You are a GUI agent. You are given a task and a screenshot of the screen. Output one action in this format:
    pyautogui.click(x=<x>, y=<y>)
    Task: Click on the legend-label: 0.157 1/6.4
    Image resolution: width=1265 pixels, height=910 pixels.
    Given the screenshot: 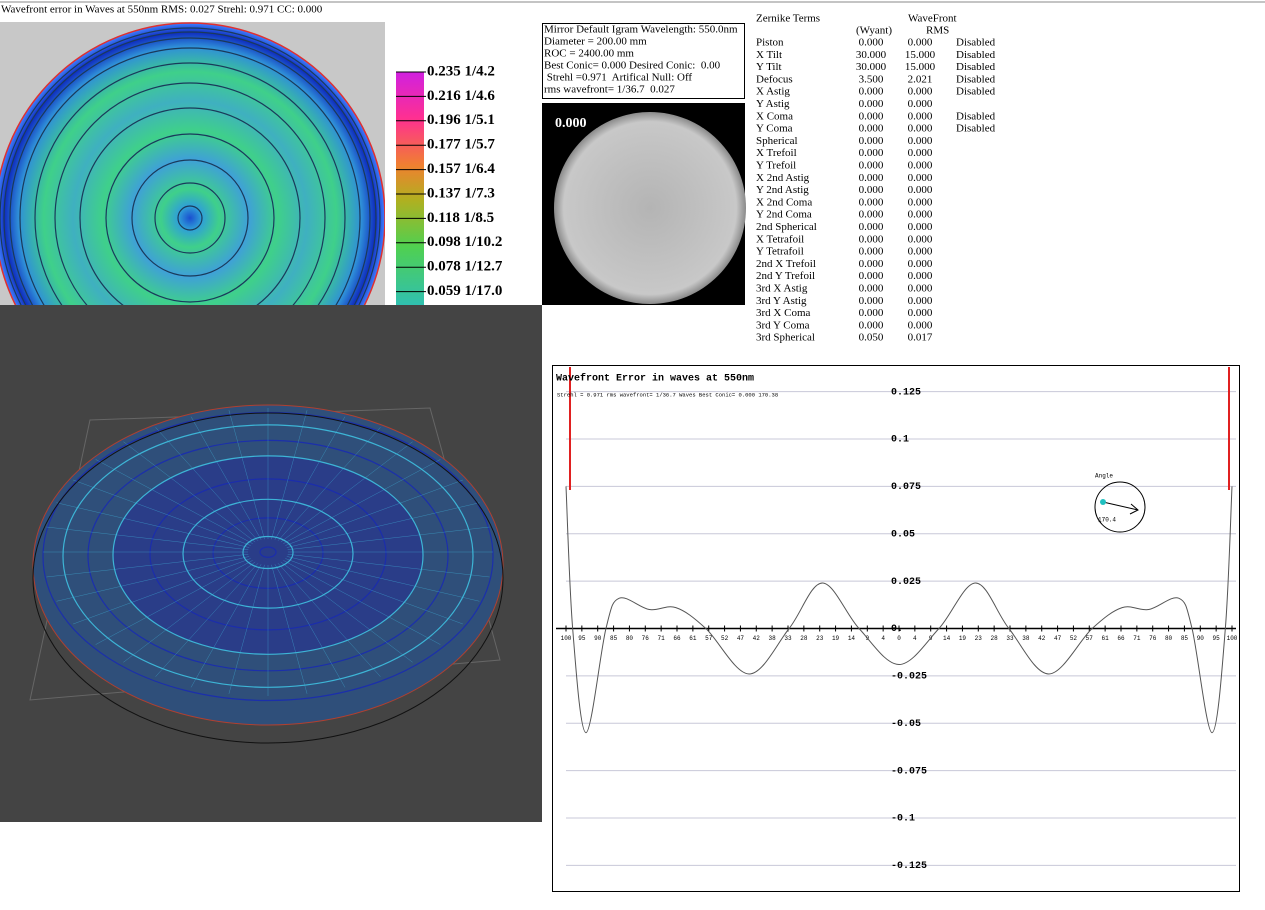 What is the action you would take?
    pyautogui.click(x=461, y=169)
    